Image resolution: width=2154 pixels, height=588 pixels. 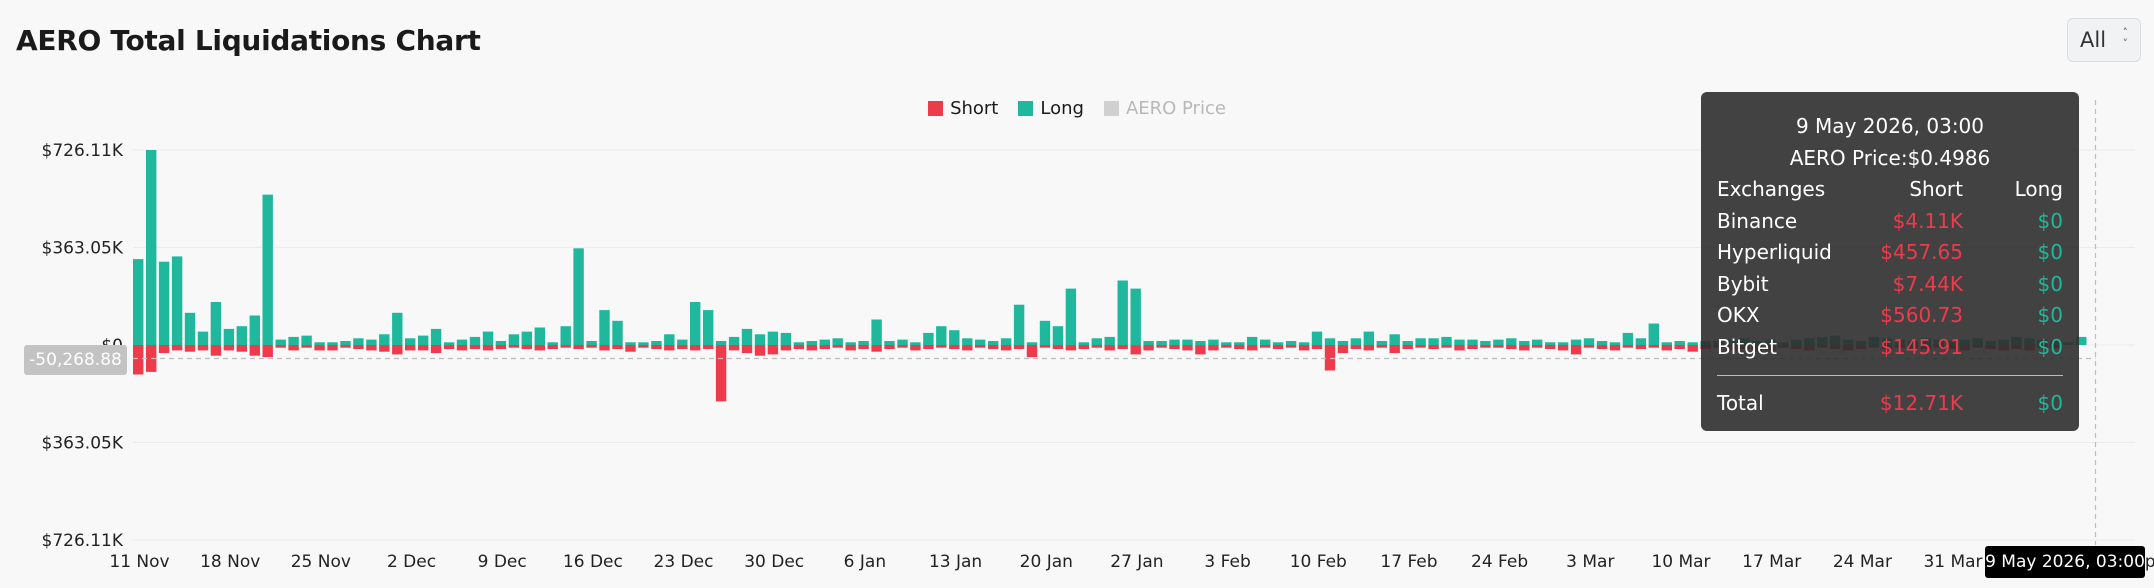 I want to click on legend-item-long: Long, so click(x=1051, y=108).